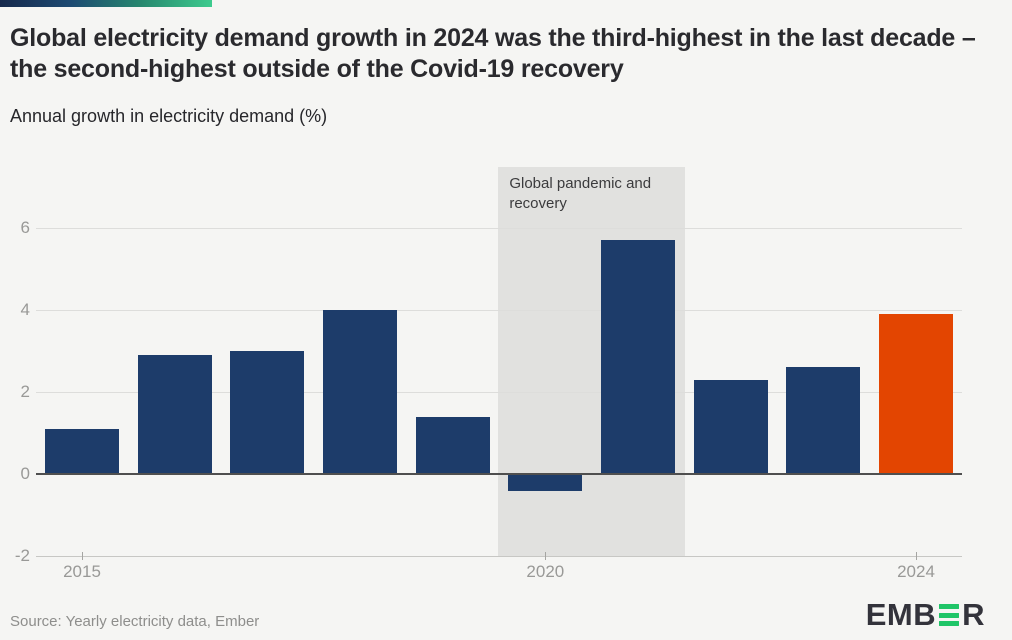 The height and width of the screenshot is (640, 1012). What do you see at coordinates (916, 394) in the screenshot?
I see `bar-2024` at bounding box center [916, 394].